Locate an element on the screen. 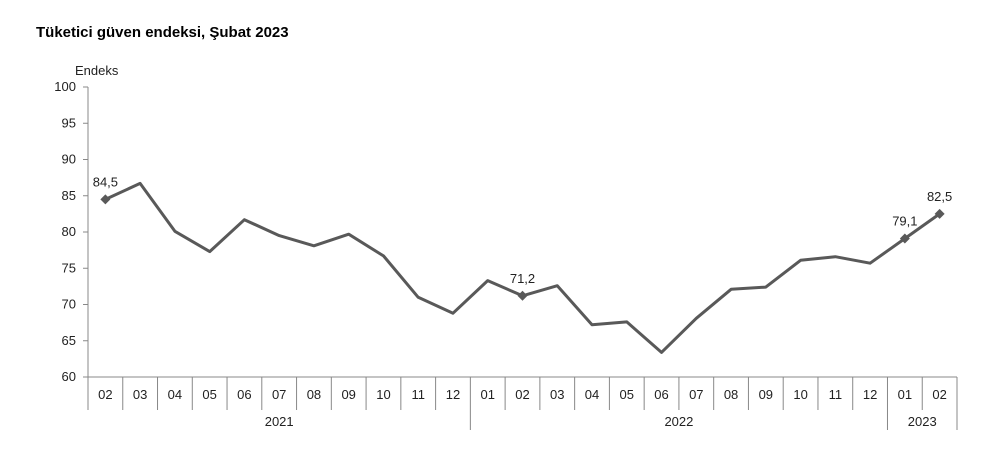 Image resolution: width=1000 pixels, height=470 pixels. chart-title: Tüketici güven endeksi, Şubat 2023 is located at coordinates (162, 32).